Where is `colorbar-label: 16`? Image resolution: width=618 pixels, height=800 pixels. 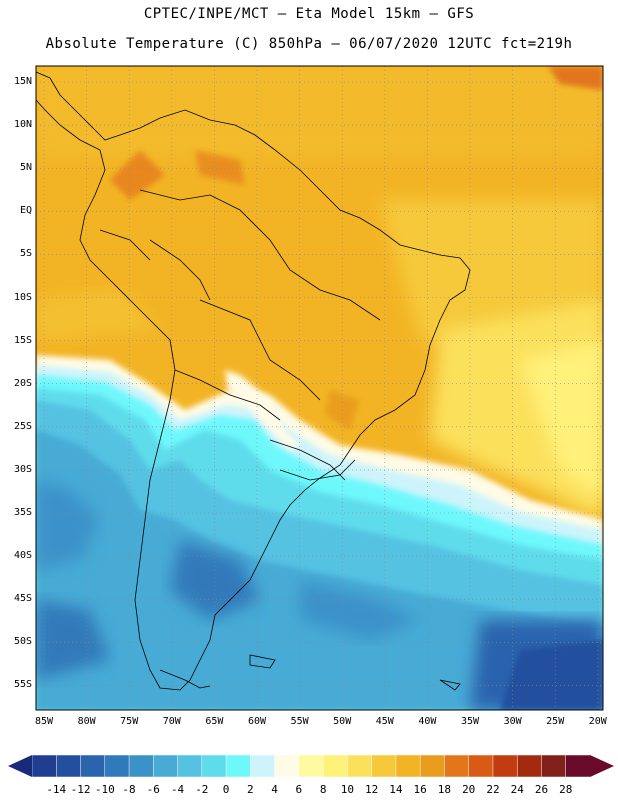 colorbar-label: 16 is located at coordinates (420, 789).